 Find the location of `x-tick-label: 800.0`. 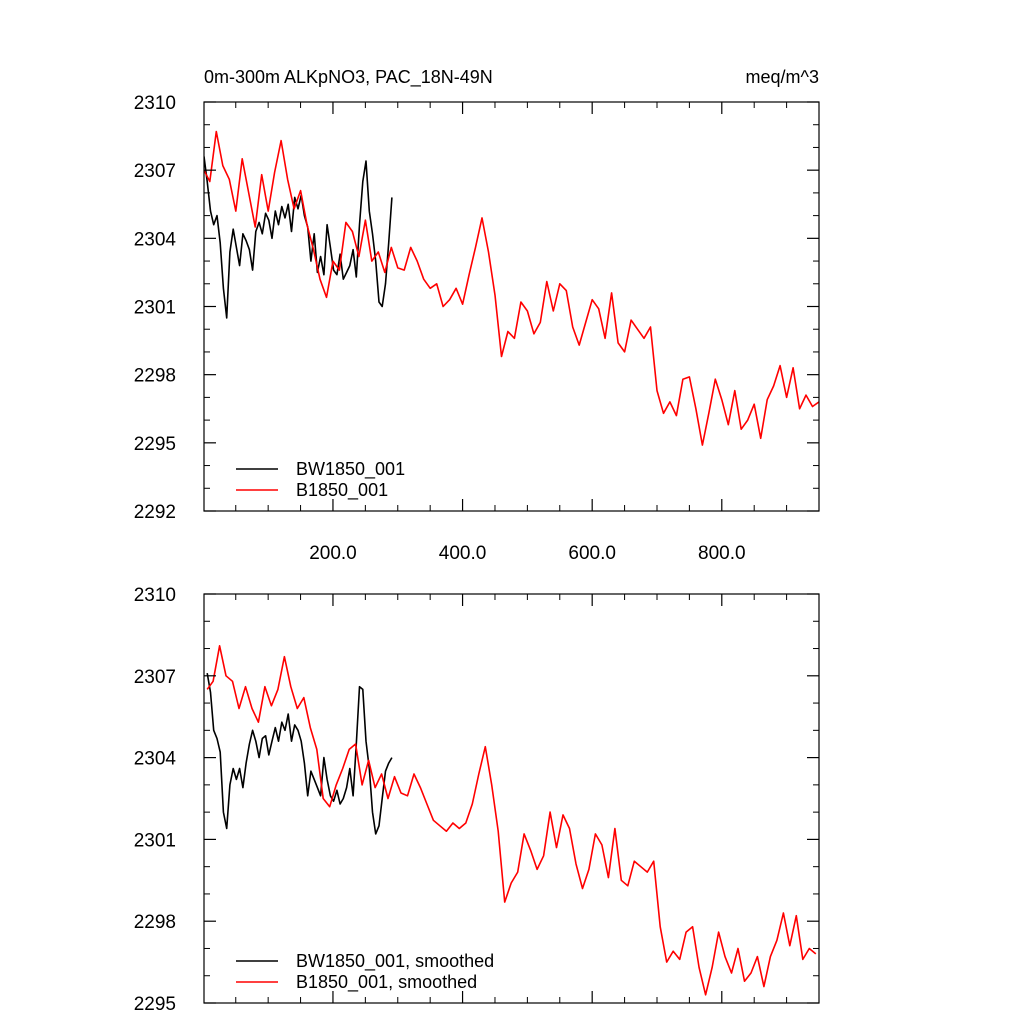

x-tick-label: 800.0 is located at coordinates (722, 553).